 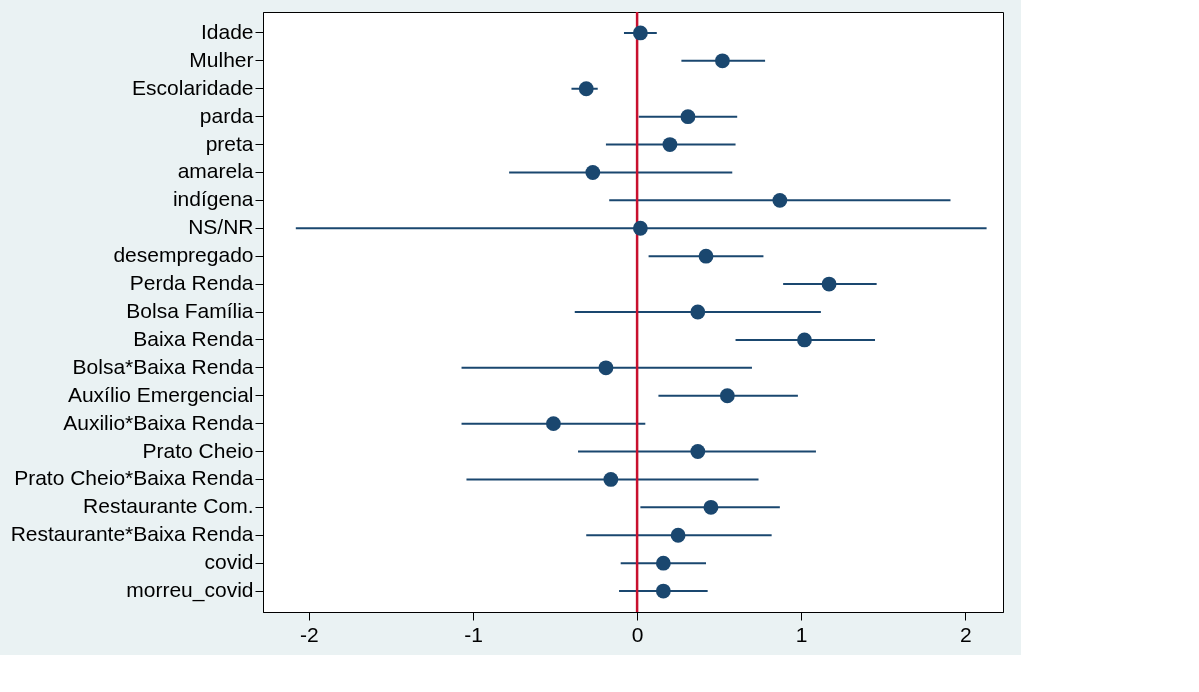 I want to click on y-tick-label: Bolsa*Baixa Renda, so click(x=163, y=366).